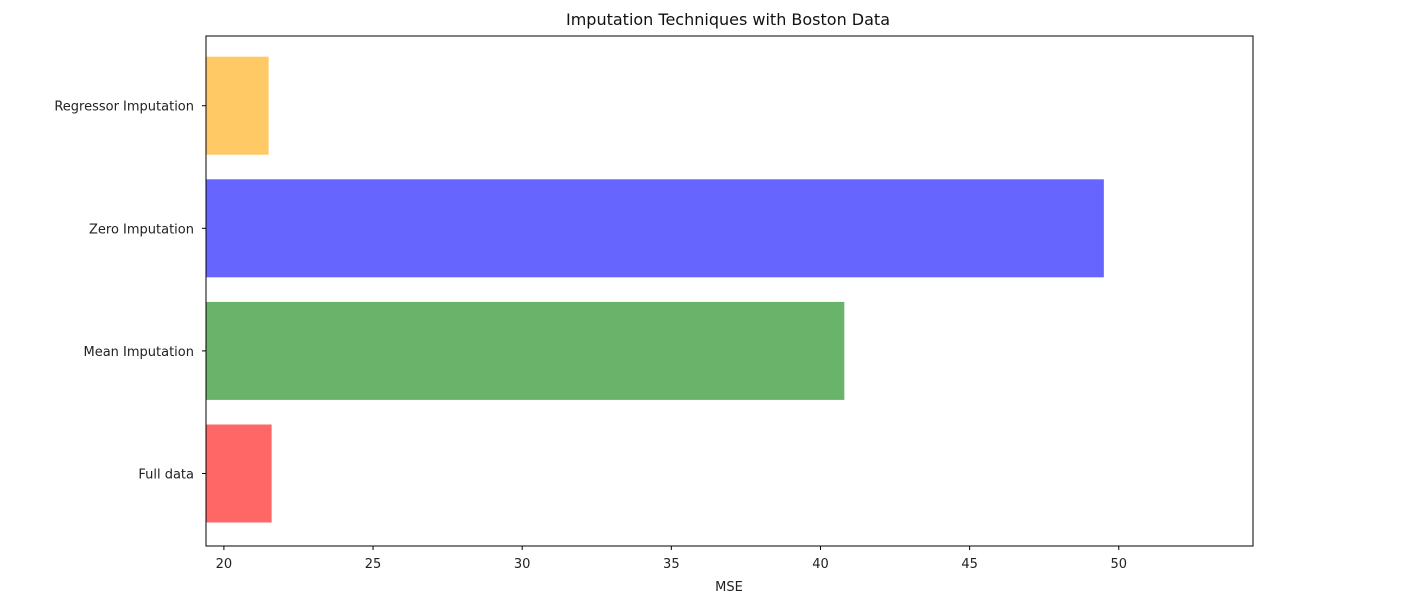  What do you see at coordinates (124, 107) in the screenshot?
I see `y-tick-label: Regressor Imputation` at bounding box center [124, 107].